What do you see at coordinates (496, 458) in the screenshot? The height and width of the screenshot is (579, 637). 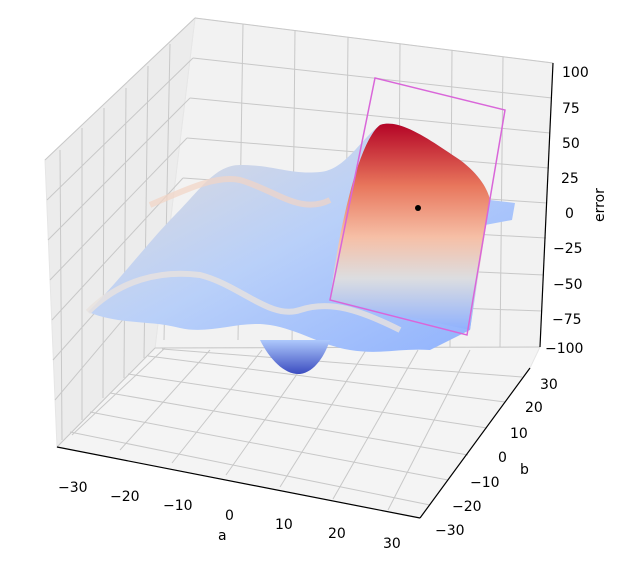 I see `y-axis-ticks: −30 −20 −10 0 10 20 30` at bounding box center [496, 458].